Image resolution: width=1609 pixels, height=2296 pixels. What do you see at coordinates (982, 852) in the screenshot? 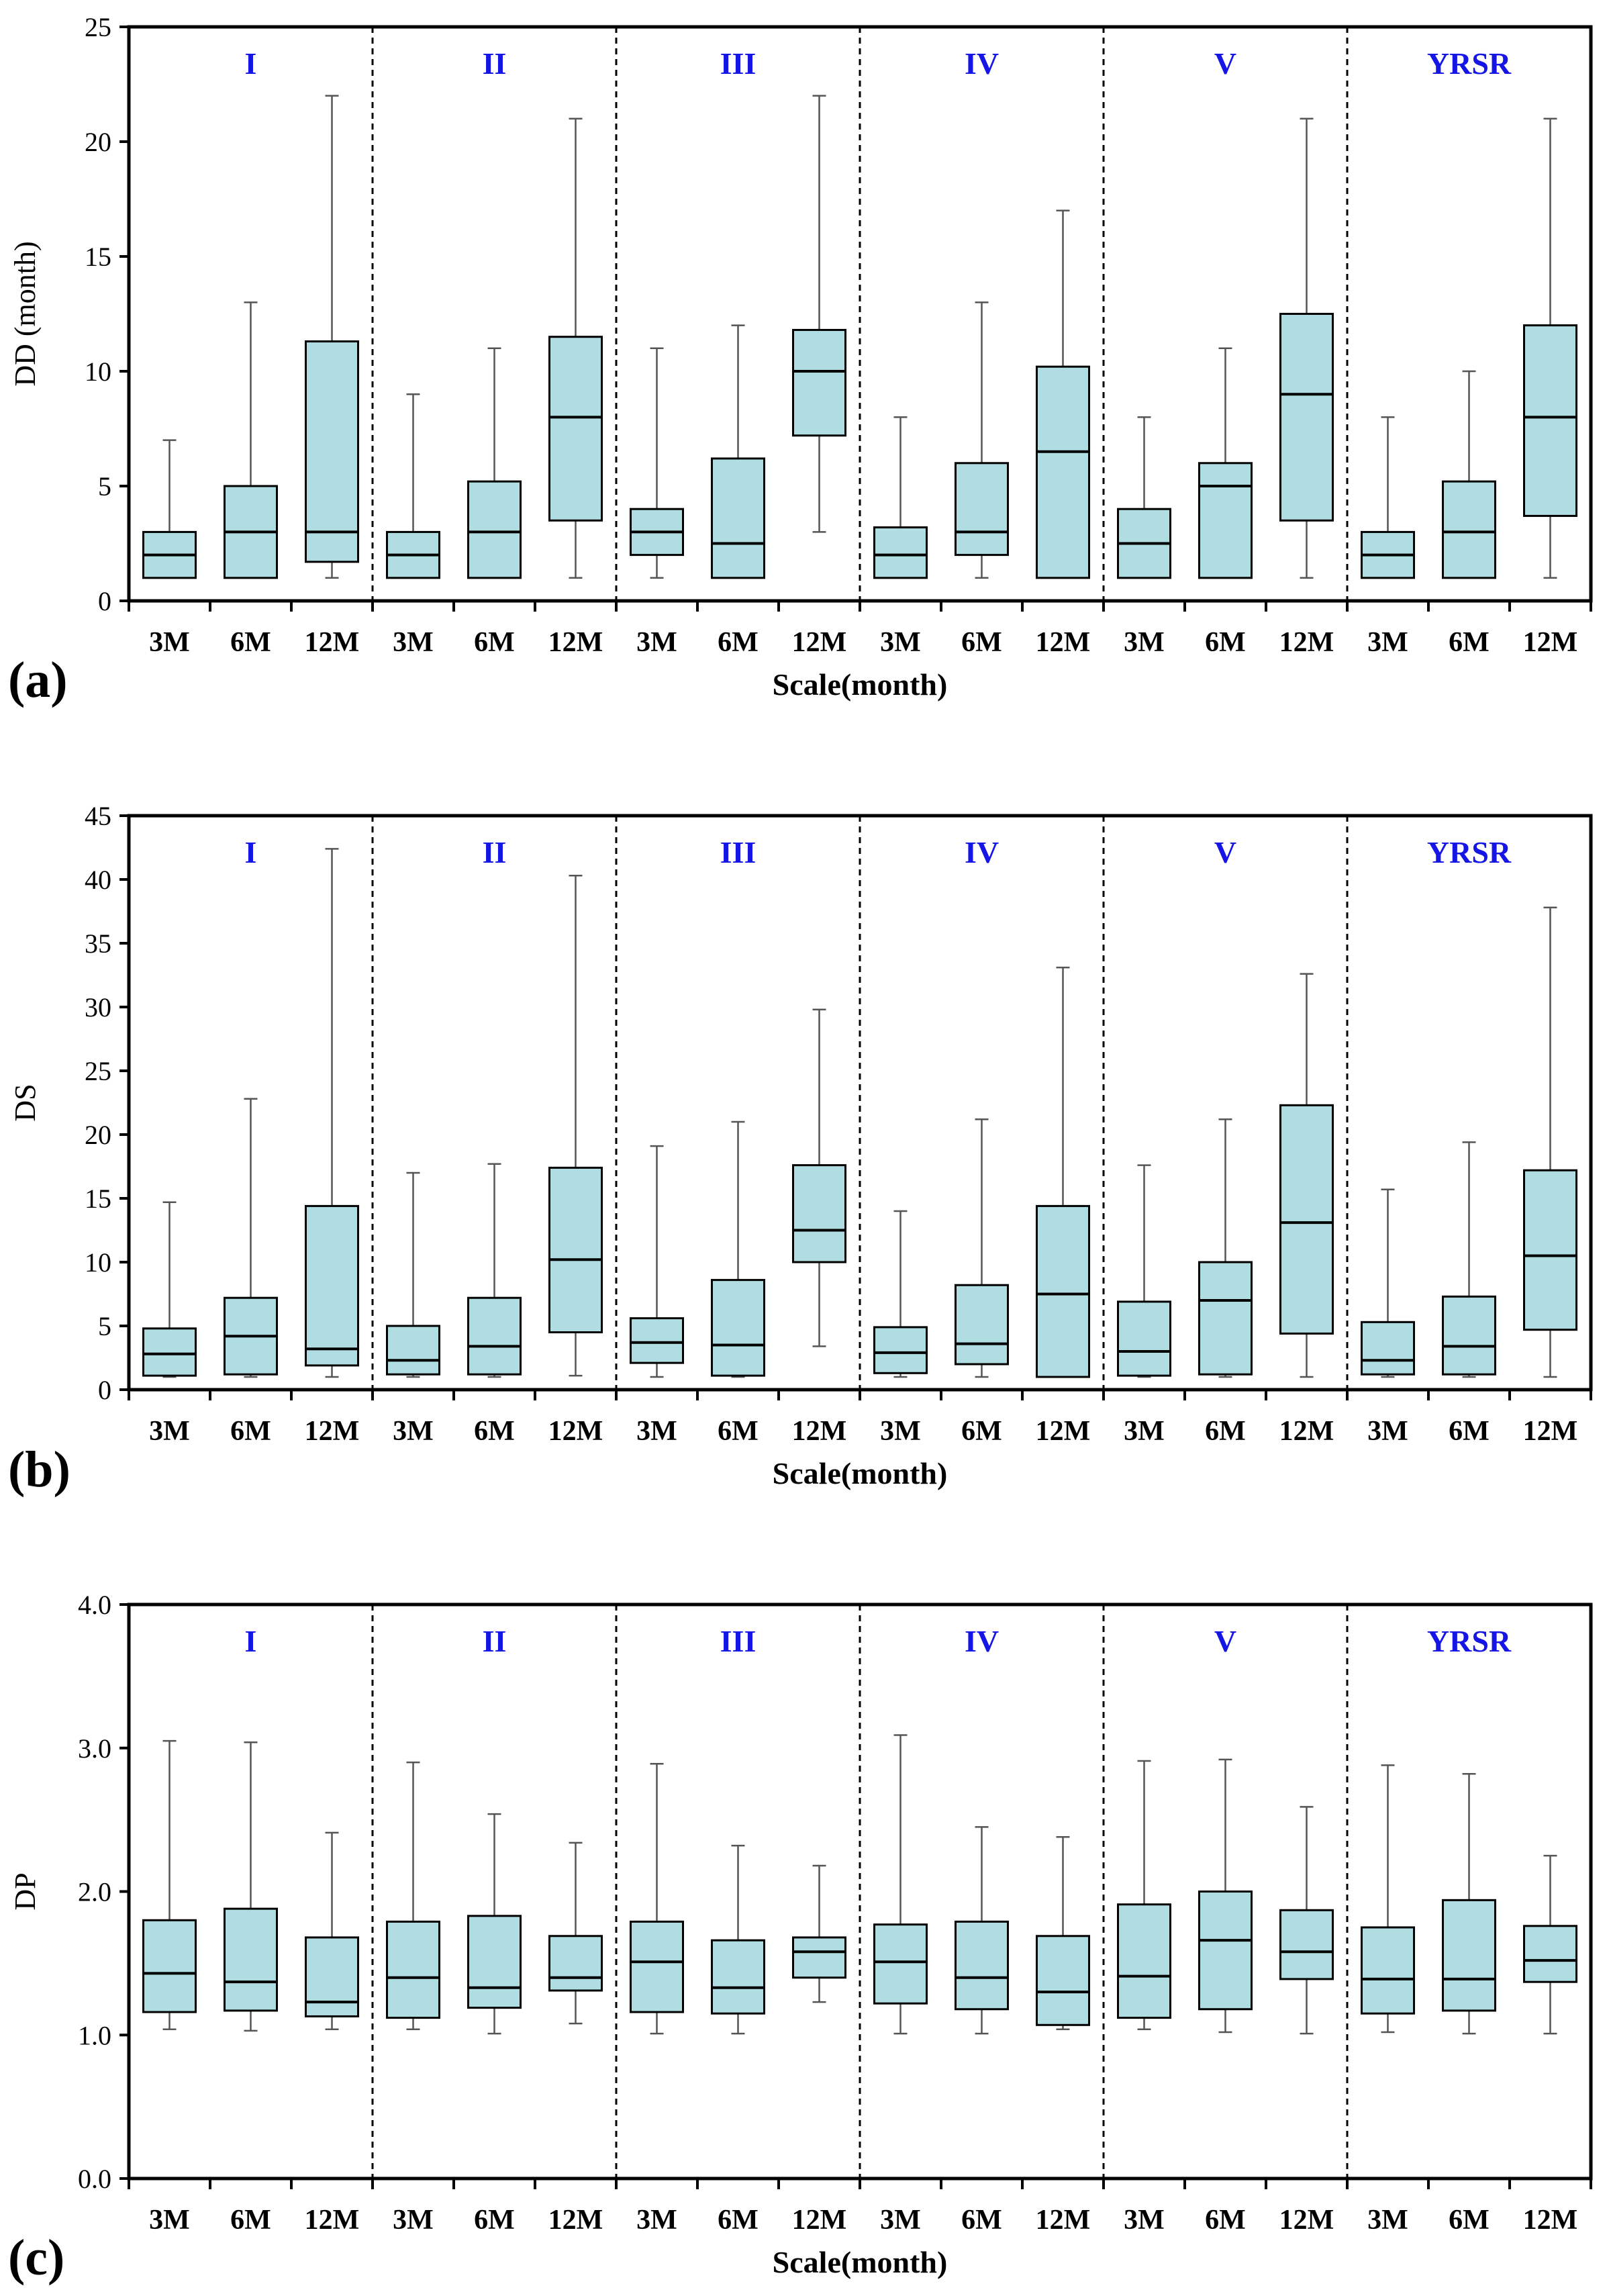
I see `region-label-iv: IV` at bounding box center [982, 852].